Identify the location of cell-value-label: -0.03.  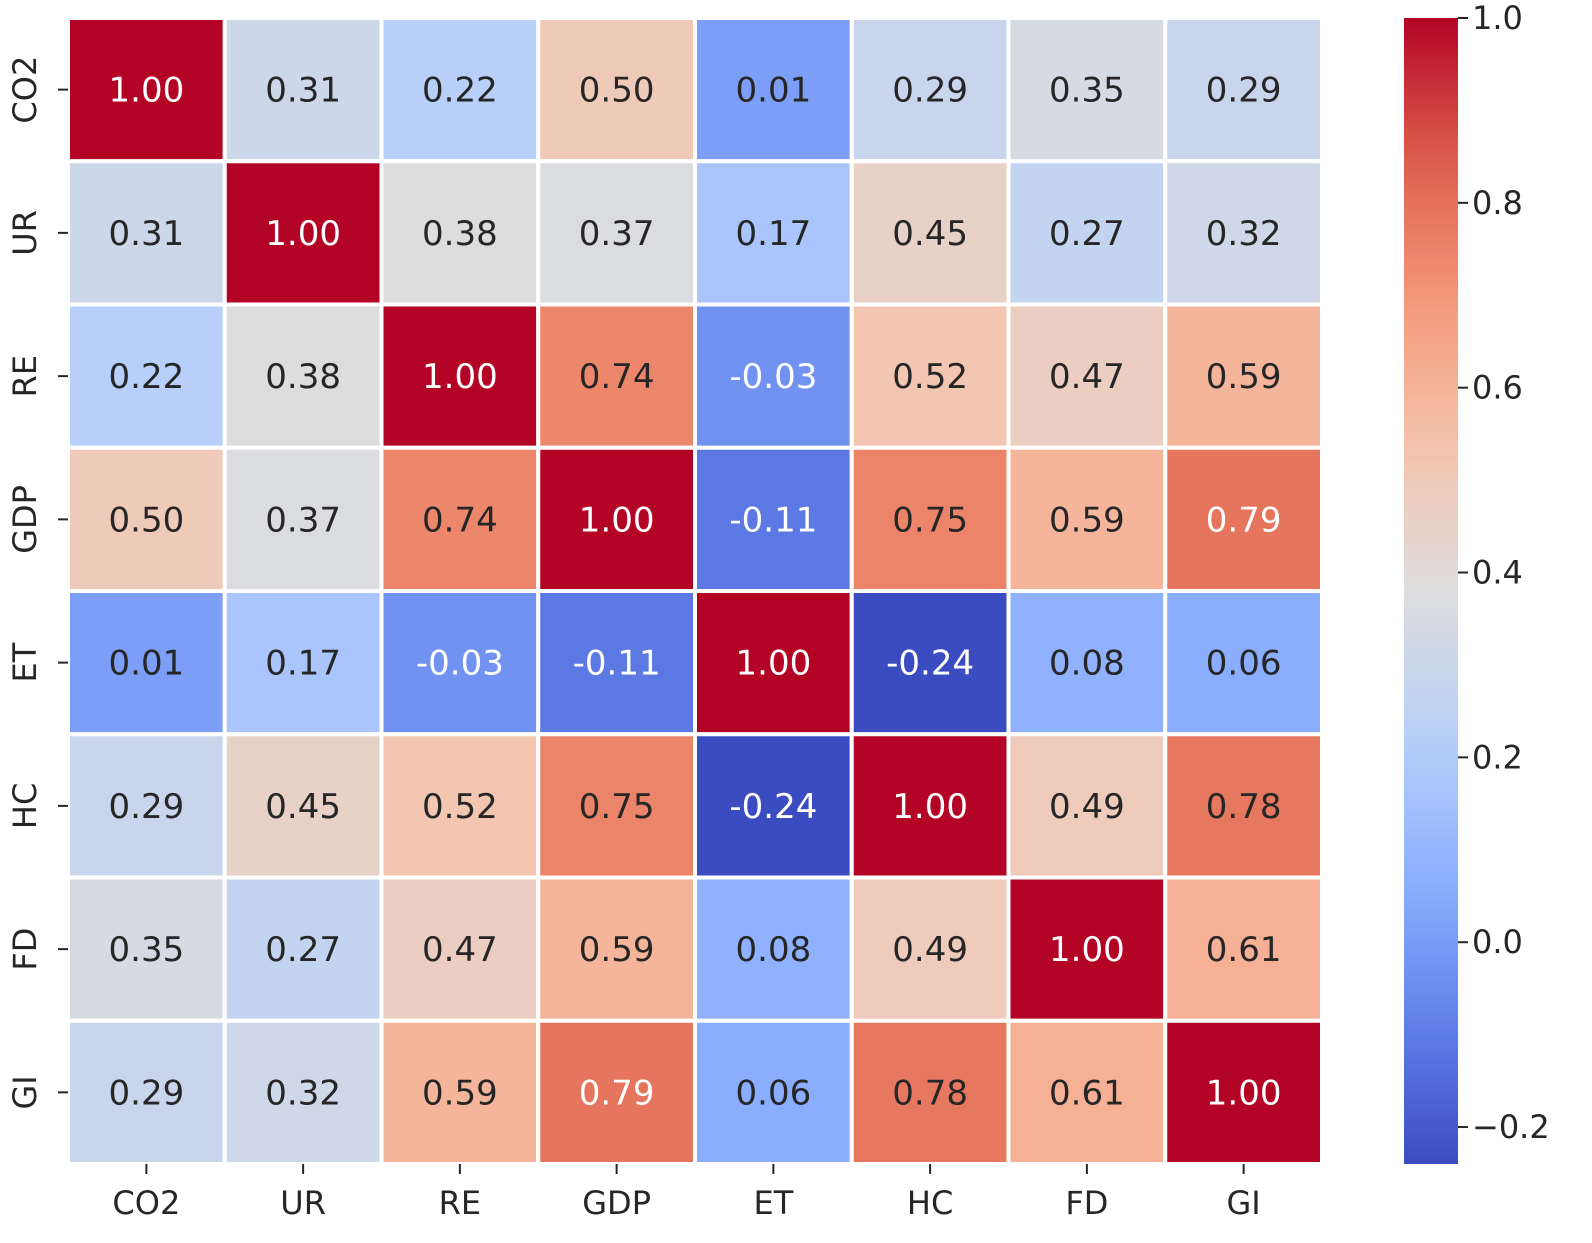
(773, 377).